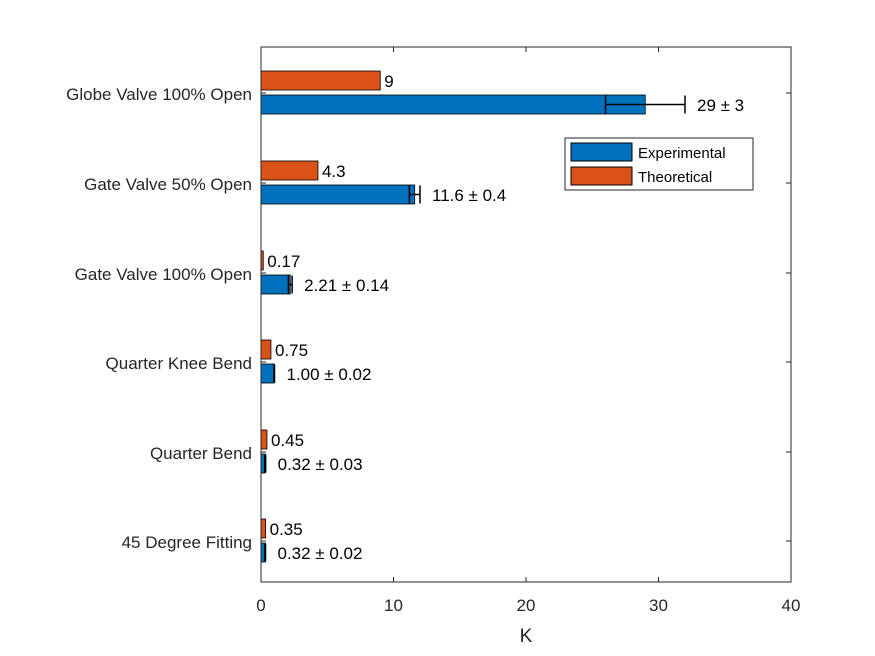  Describe the element at coordinates (163, 274) in the screenshot. I see `category-label-2: Gate Valve 100% Open` at that location.